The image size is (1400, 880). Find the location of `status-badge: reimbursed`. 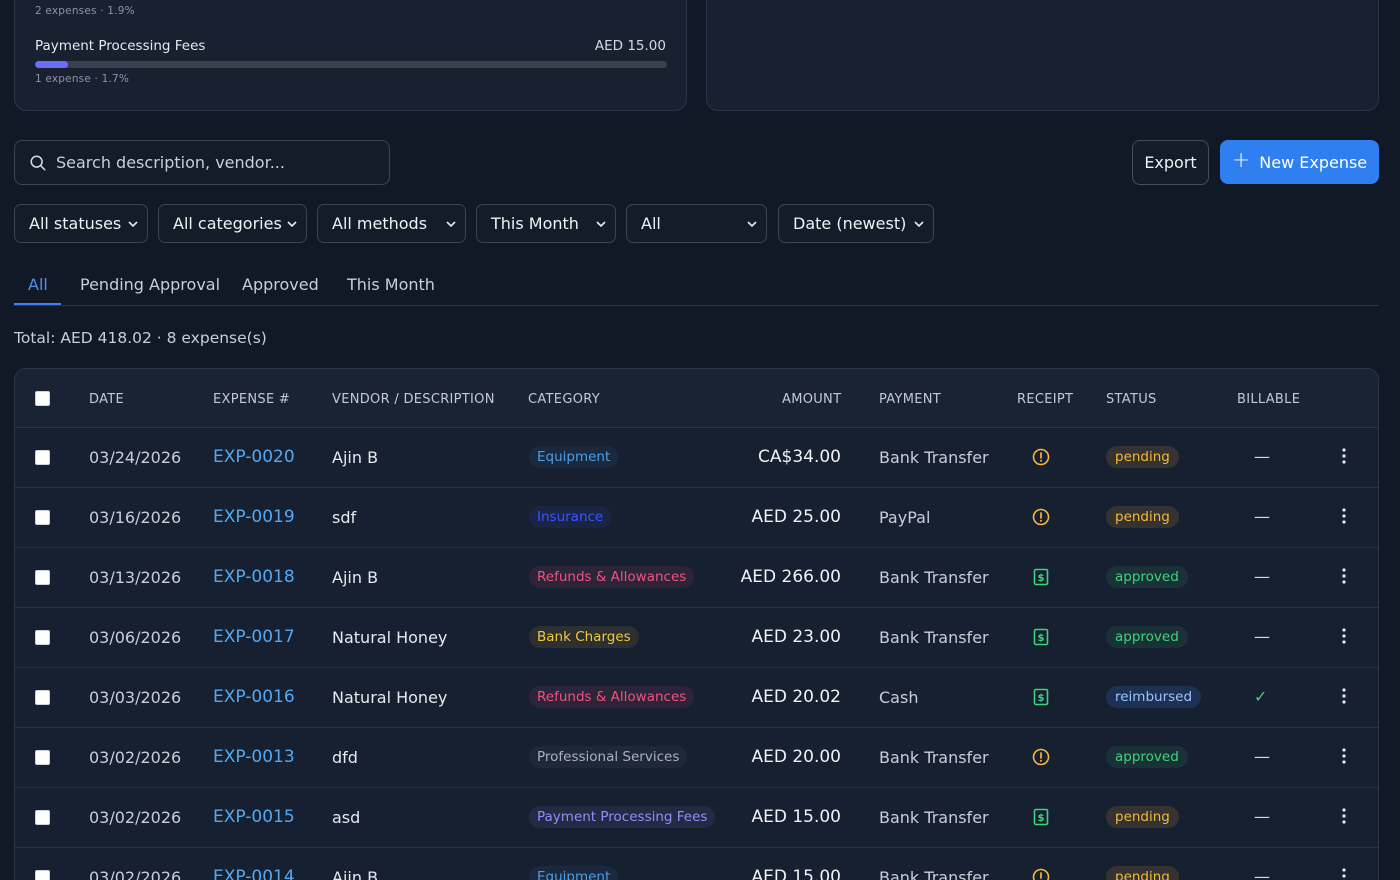

status-badge: reimbursed is located at coordinates (1154, 697).